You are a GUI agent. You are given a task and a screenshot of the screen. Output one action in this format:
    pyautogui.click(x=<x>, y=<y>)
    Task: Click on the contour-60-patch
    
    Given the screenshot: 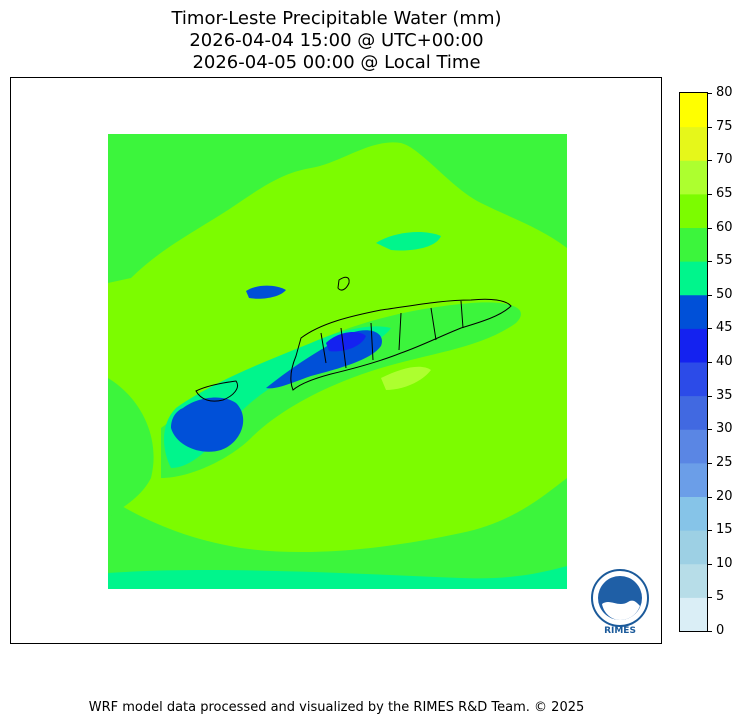 What is the action you would take?
    pyautogui.click(x=406, y=378)
    